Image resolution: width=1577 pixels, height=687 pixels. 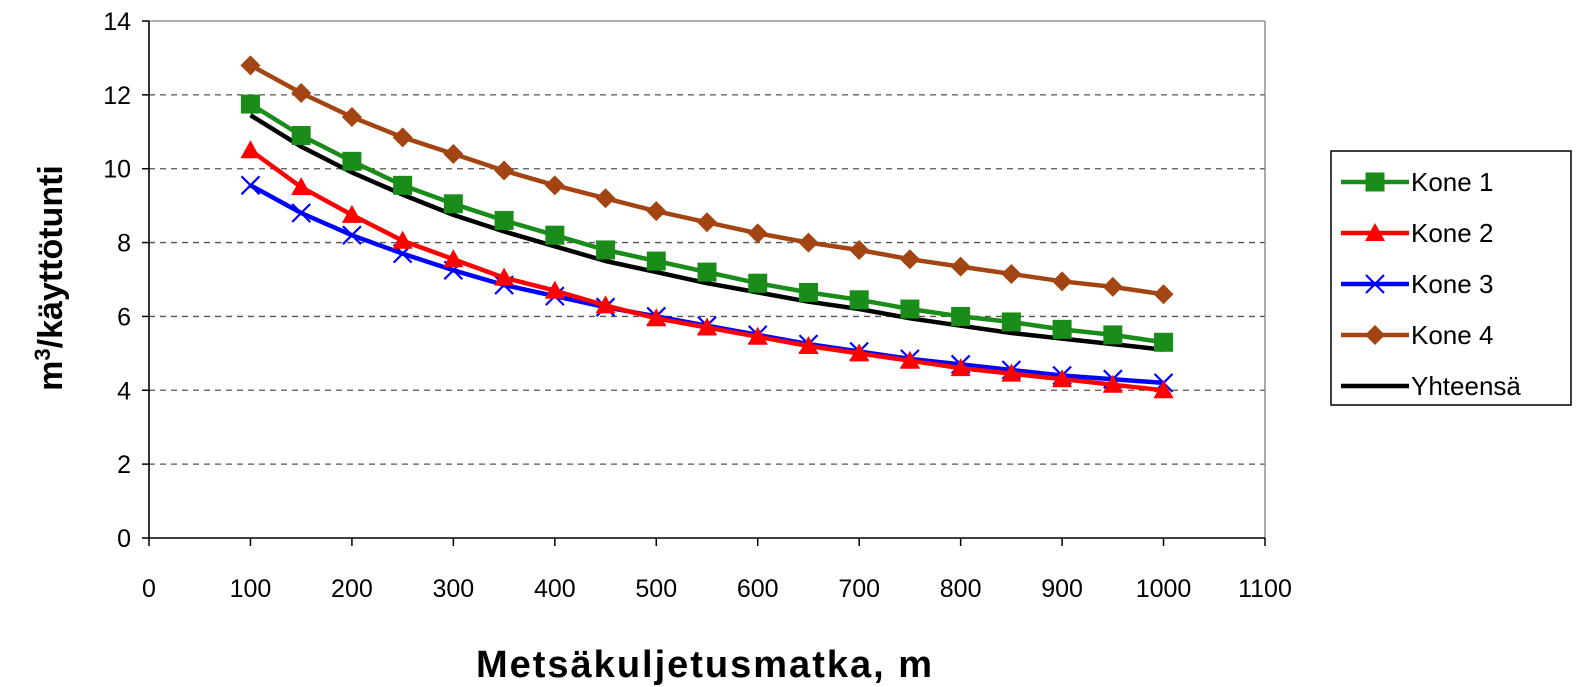 I want to click on legend-item-kone-2: Kone 2, so click(x=1417, y=233).